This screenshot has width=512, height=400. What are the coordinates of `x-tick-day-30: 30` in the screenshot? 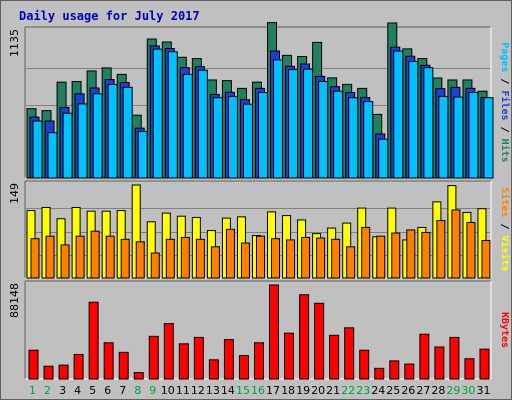 It's located at (468, 390).